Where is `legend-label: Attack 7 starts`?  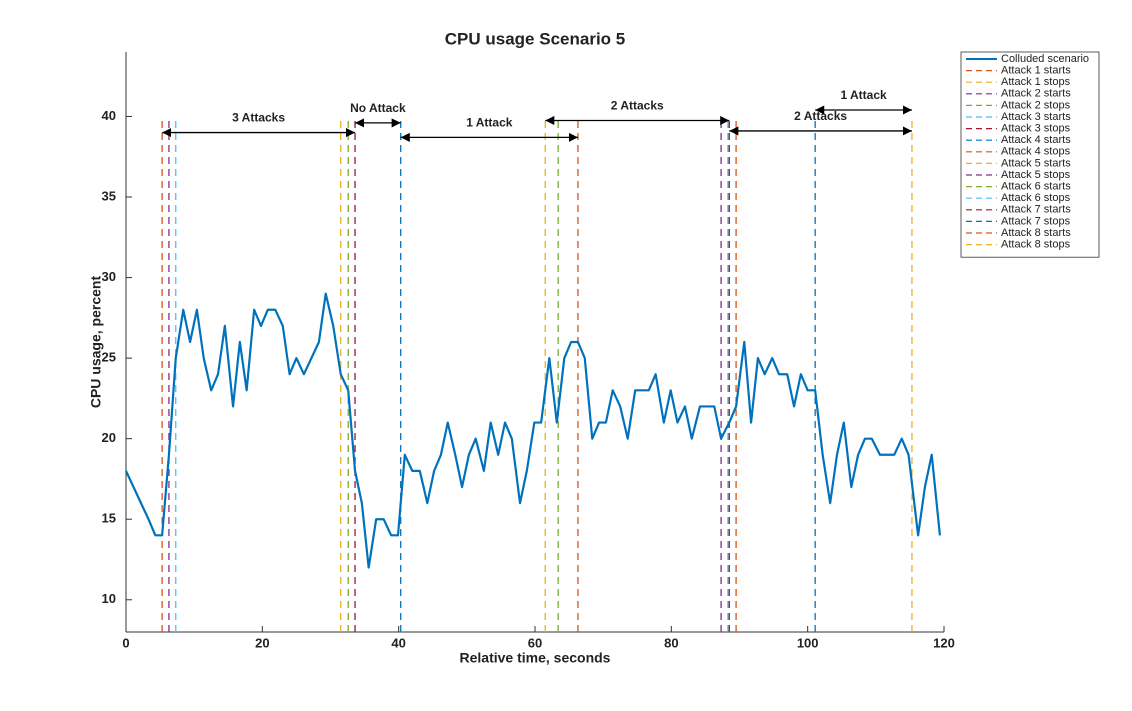 legend-label: Attack 7 starts is located at coordinates (1036, 210).